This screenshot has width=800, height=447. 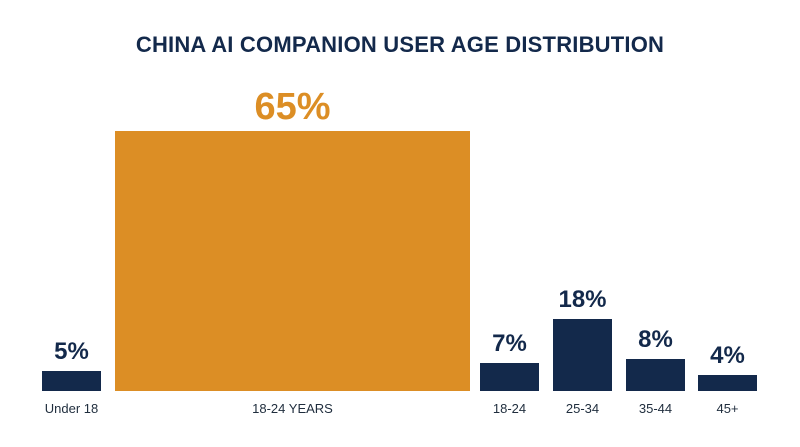 I want to click on value-label-45: 4%, so click(x=727, y=355).